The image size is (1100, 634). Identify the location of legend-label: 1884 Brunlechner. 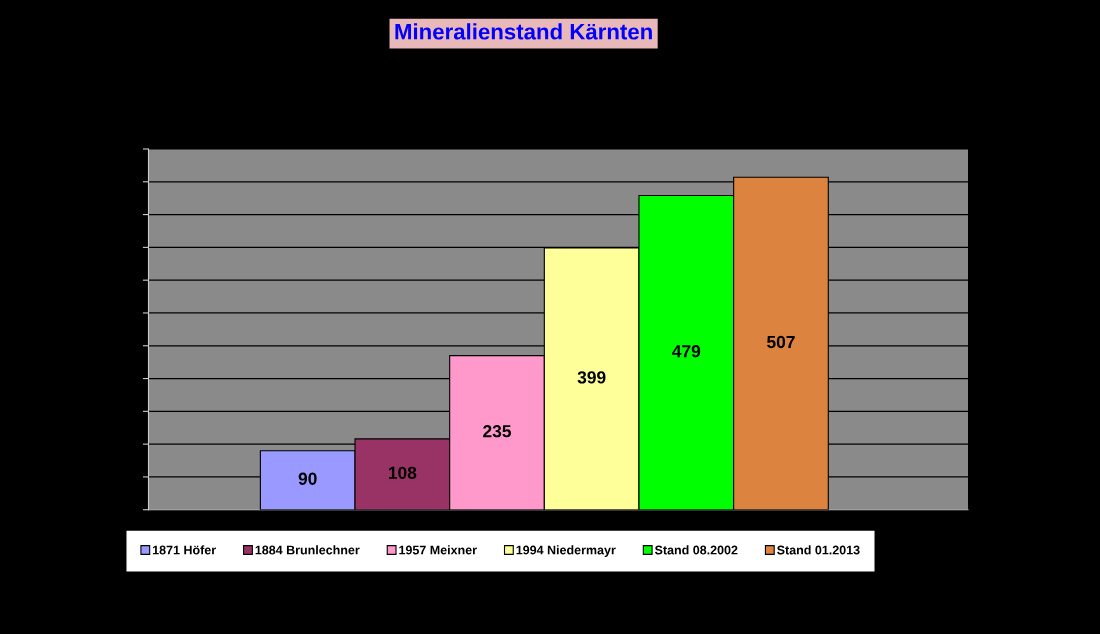
(307, 550).